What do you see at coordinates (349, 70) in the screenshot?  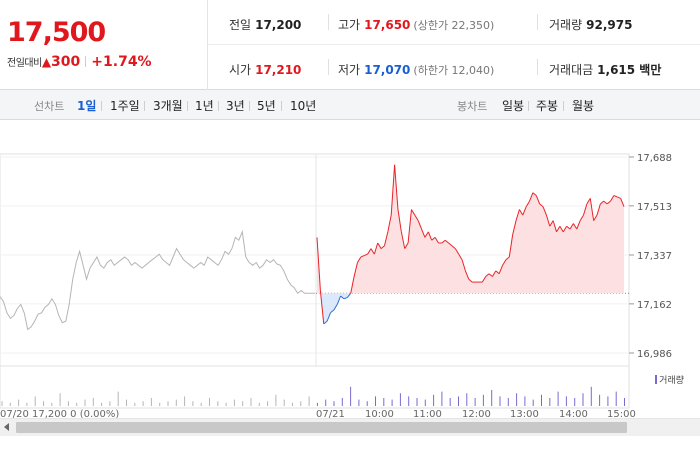 I see `low-label: 저가` at bounding box center [349, 70].